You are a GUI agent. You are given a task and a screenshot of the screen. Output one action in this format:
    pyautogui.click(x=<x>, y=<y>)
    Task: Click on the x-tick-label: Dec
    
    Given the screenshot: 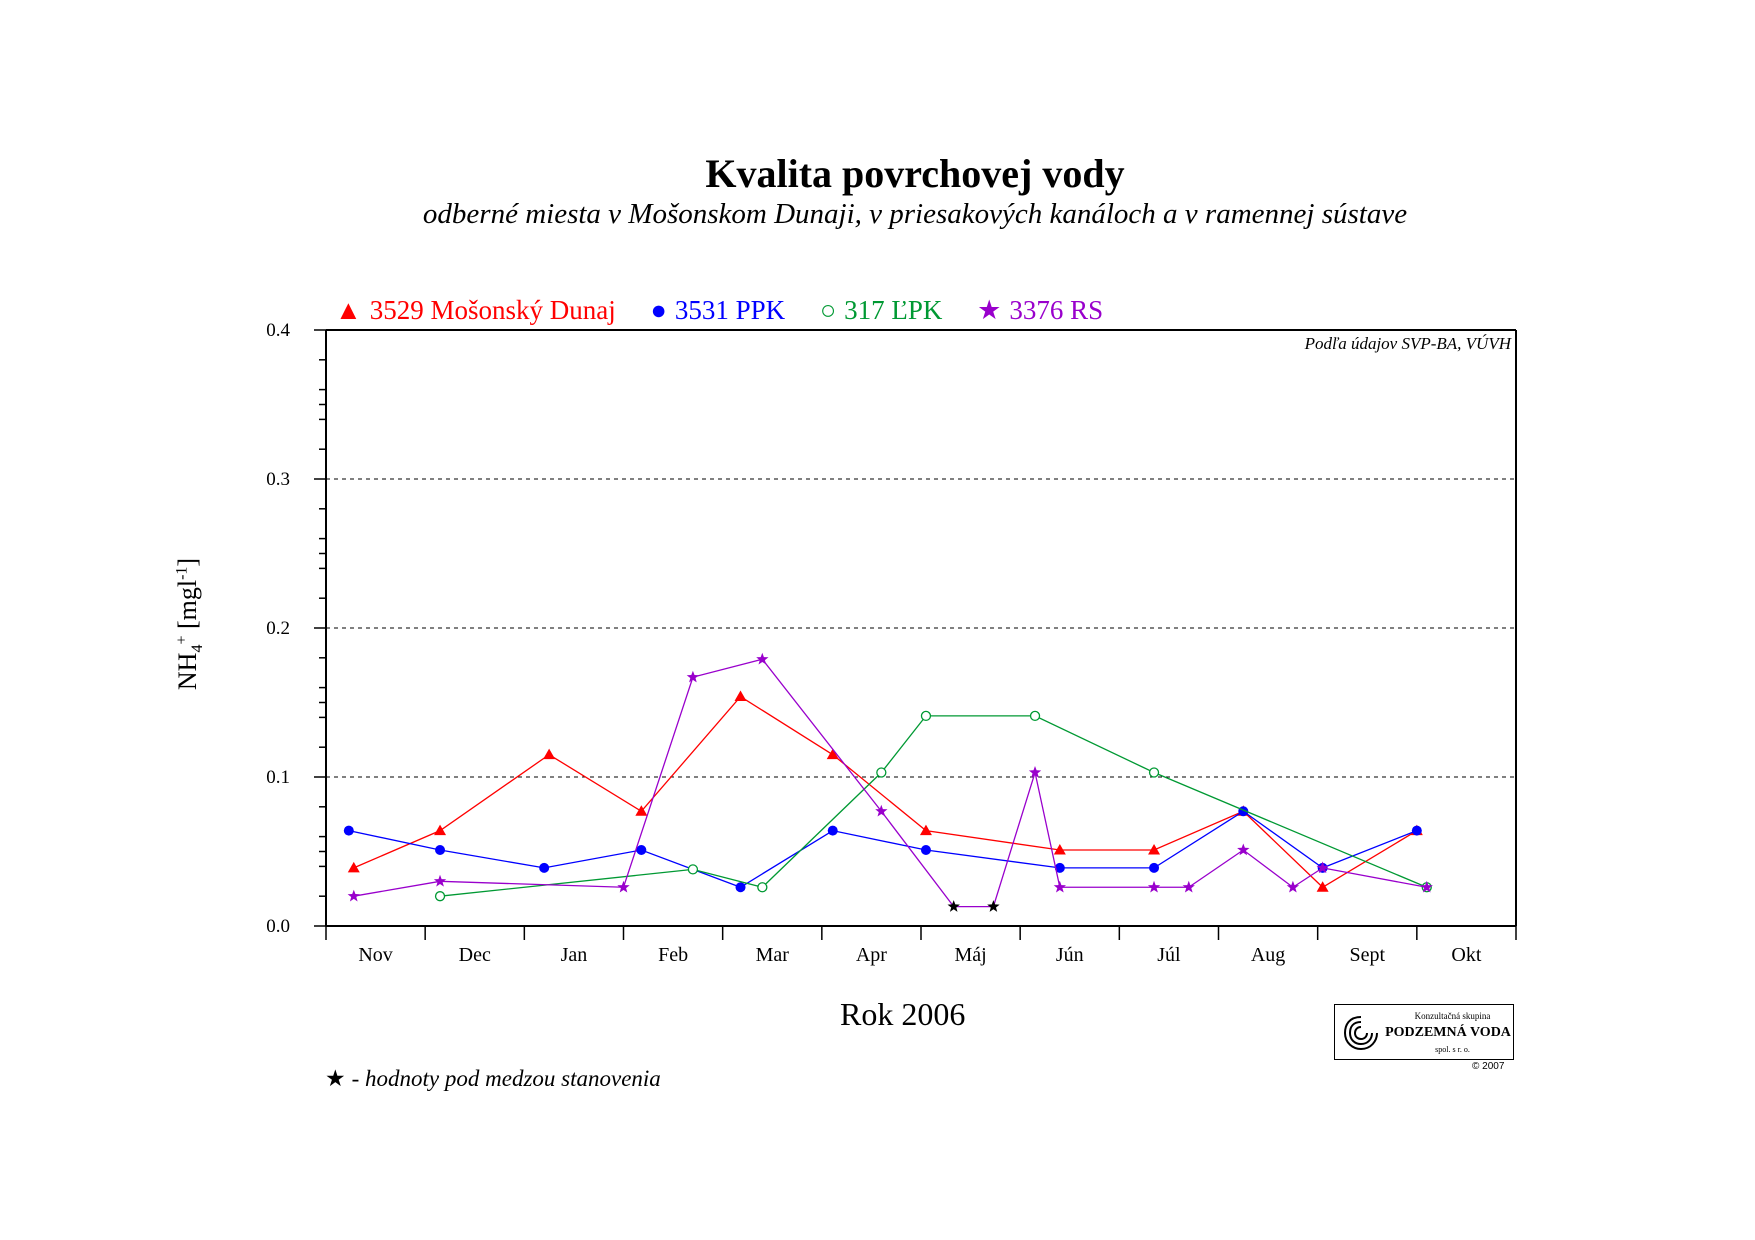 What is the action you would take?
    pyautogui.click(x=475, y=955)
    